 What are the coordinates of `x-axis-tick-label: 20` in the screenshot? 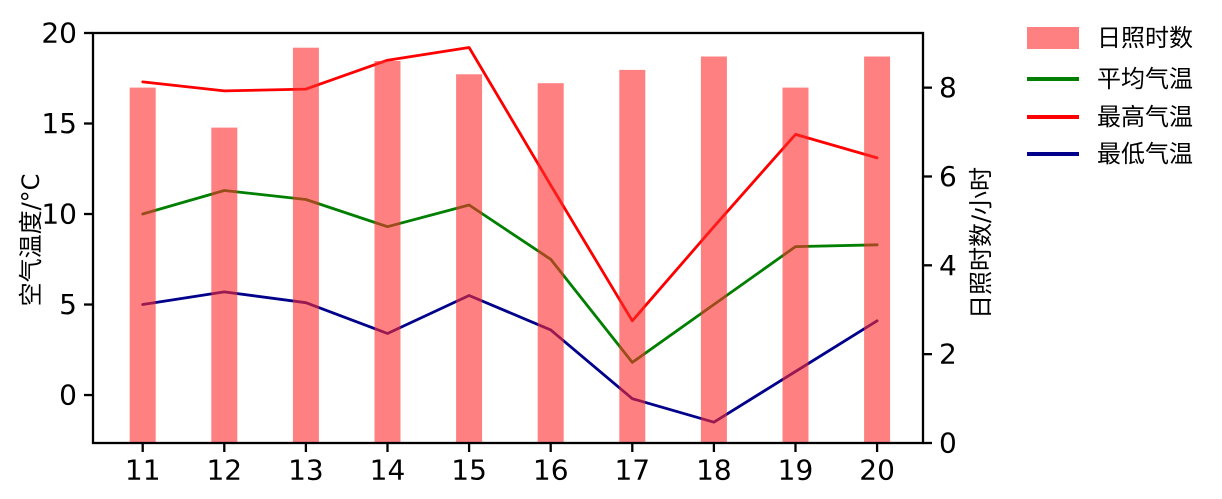 It's located at (877, 470).